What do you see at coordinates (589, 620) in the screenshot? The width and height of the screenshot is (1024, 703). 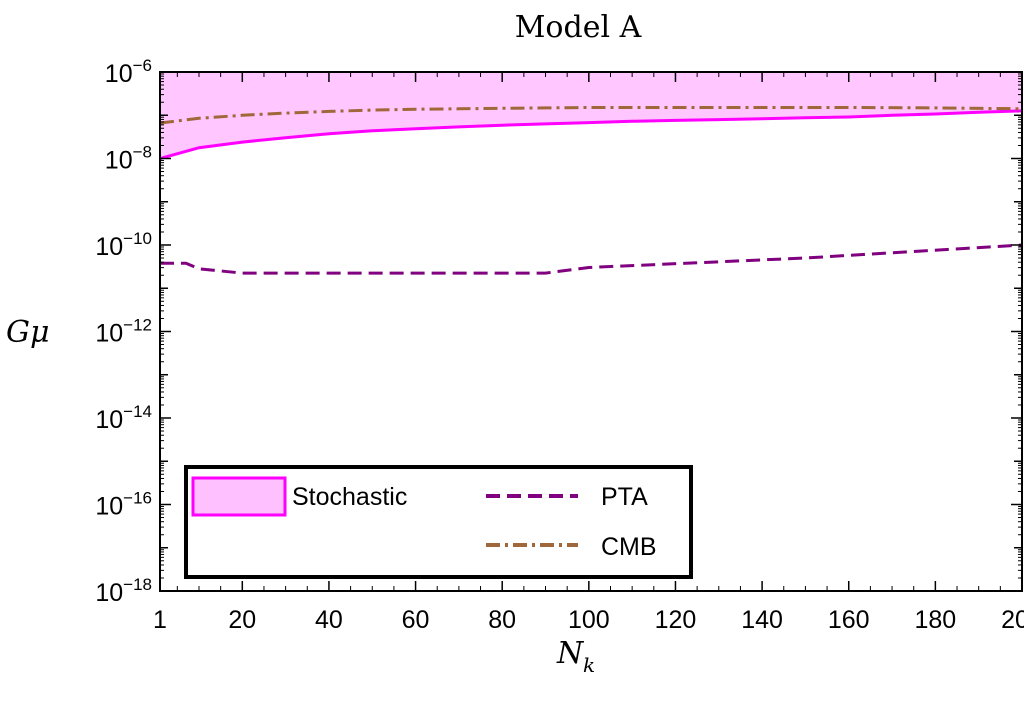 I see `x-tick-label: 100` at bounding box center [589, 620].